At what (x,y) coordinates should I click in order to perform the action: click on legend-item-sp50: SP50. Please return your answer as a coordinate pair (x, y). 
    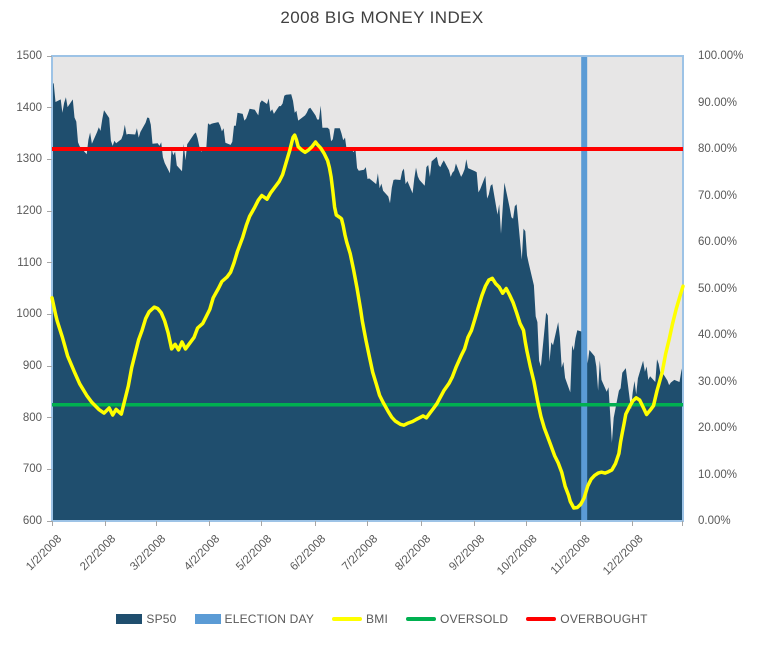
    Looking at the image, I should click on (146, 619).